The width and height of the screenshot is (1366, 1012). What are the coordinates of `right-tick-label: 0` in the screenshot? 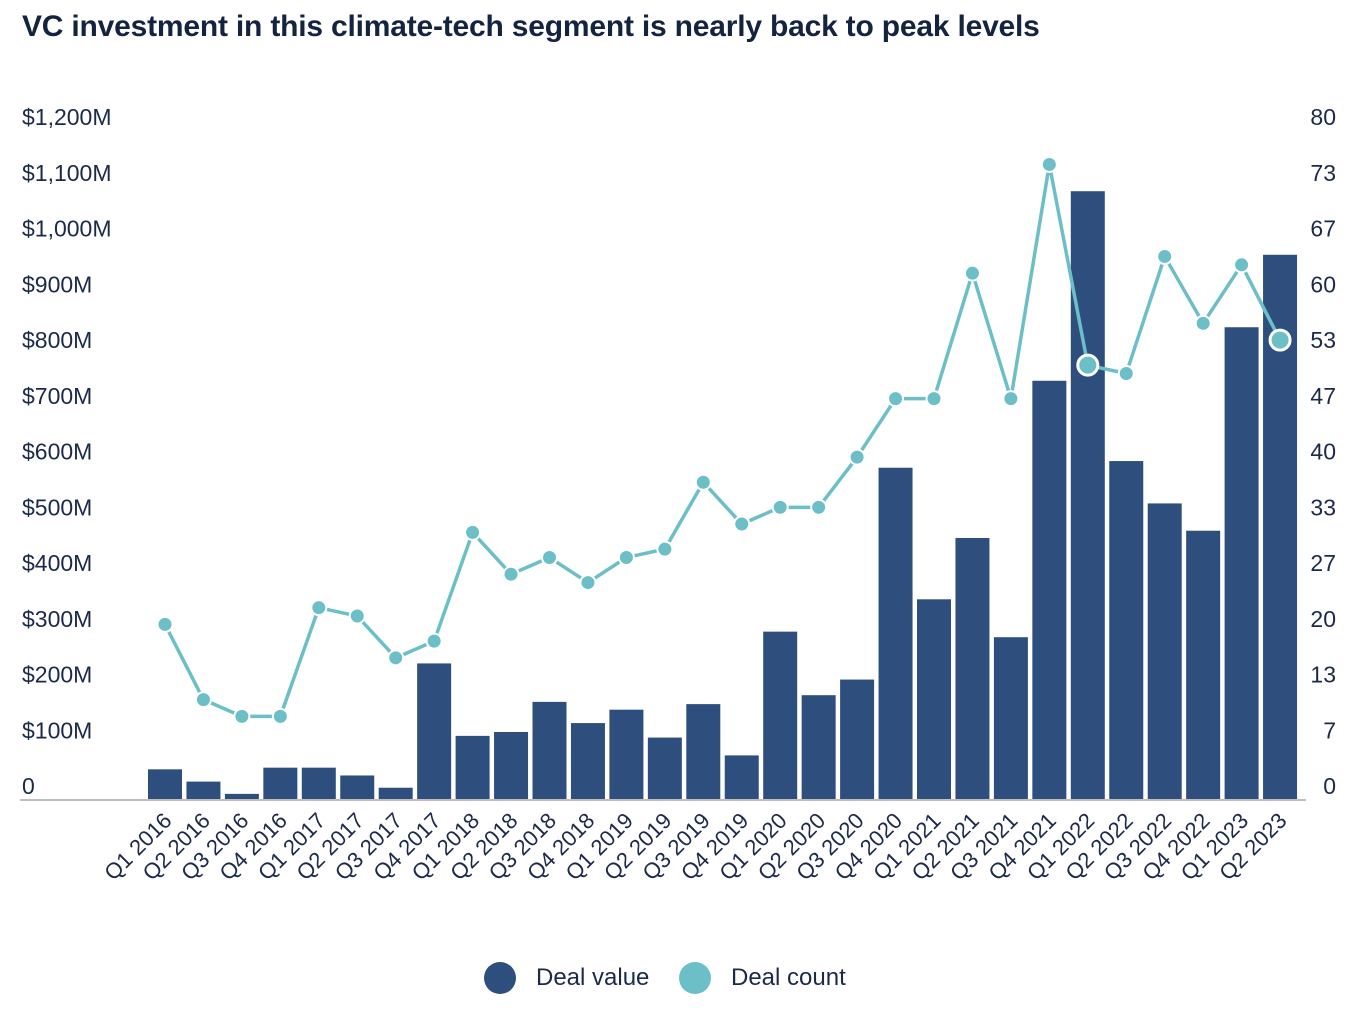 It's located at (1329, 786).